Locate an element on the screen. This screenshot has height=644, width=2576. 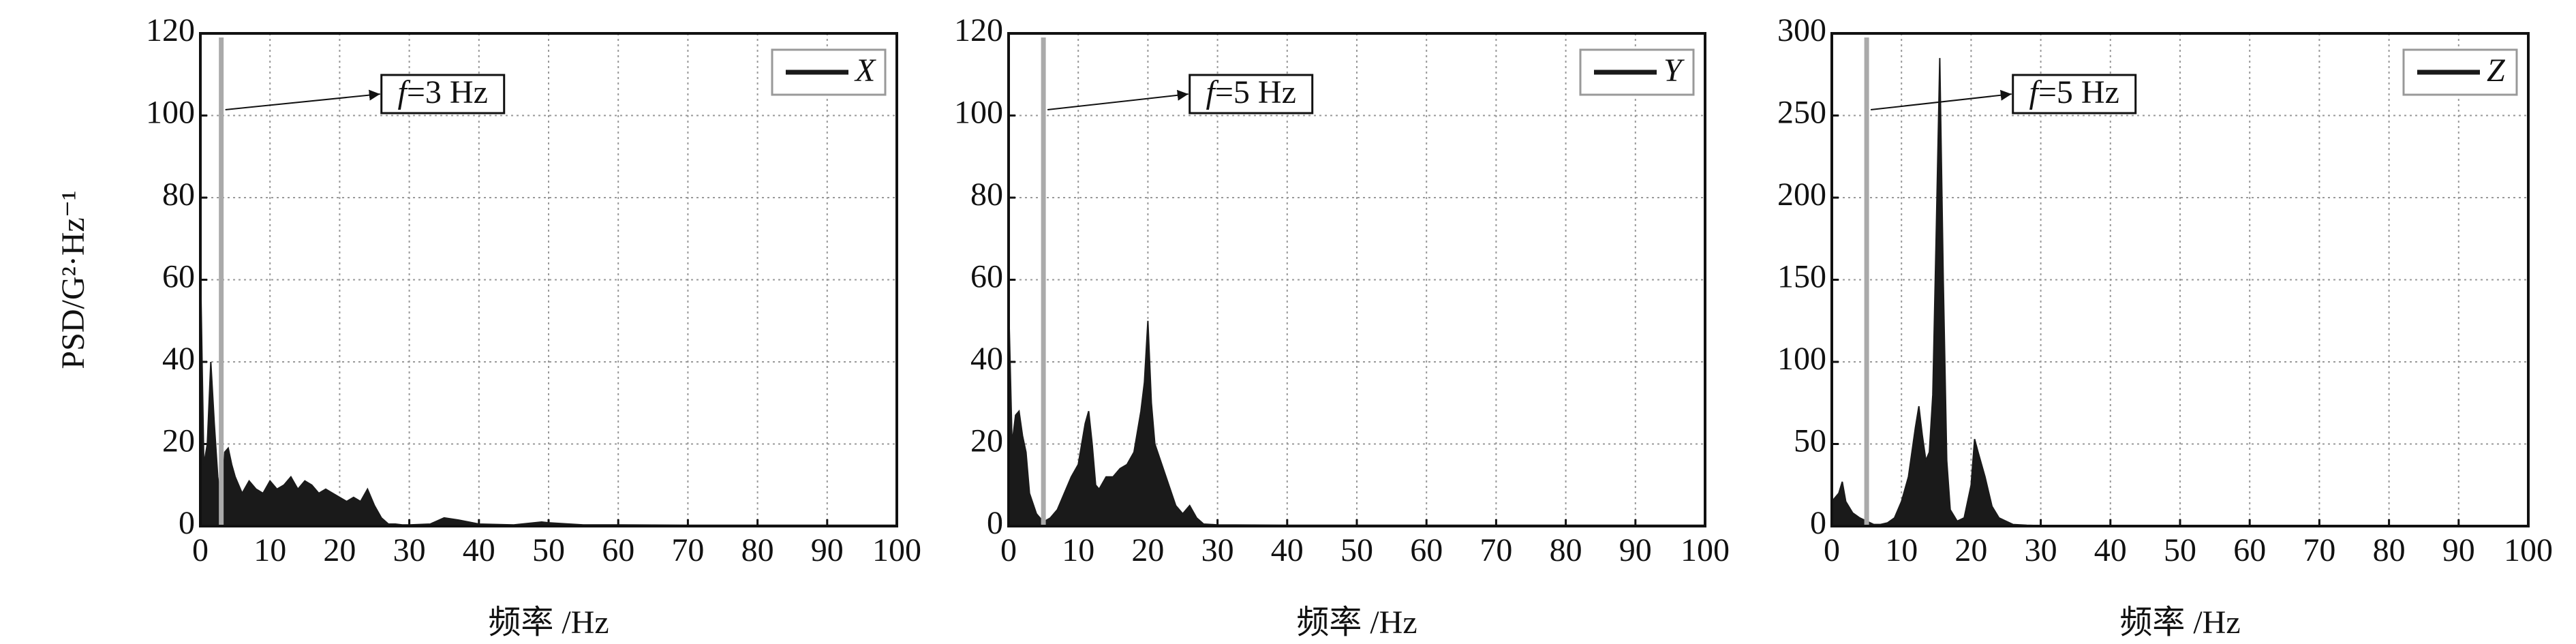
legend-label: Z is located at coordinates (2496, 70).